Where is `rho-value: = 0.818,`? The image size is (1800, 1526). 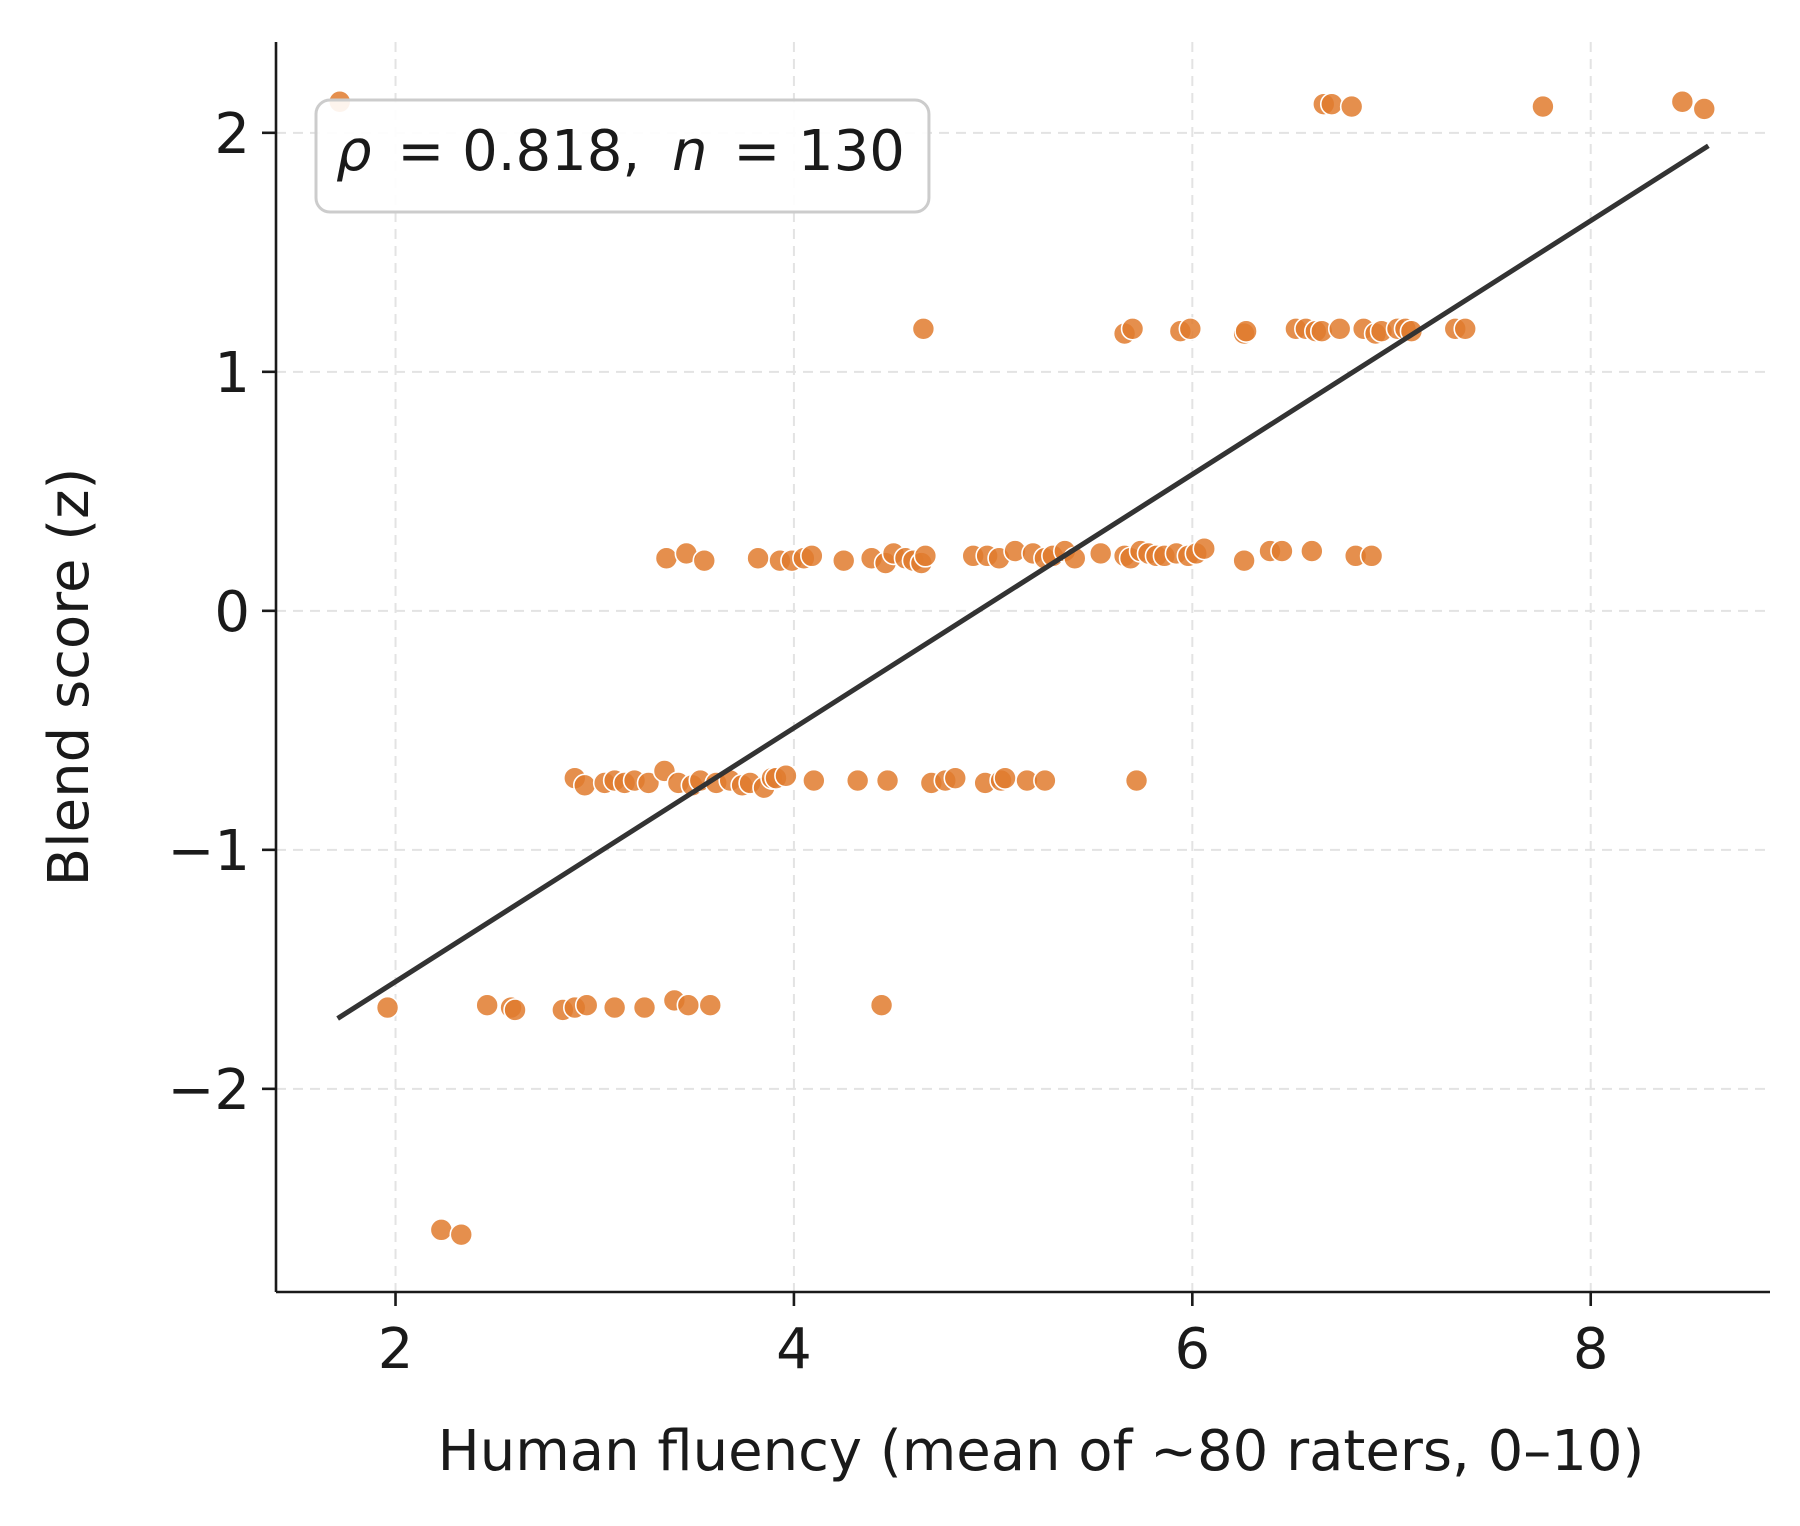 rho-value: = 0.818, is located at coordinates (518, 151).